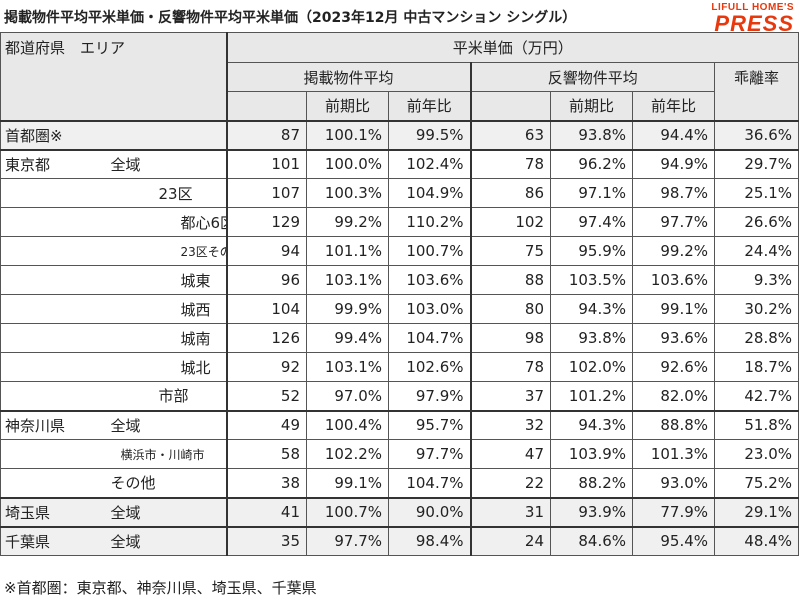 The width and height of the screenshot is (800, 600). What do you see at coordinates (592, 483) in the screenshot?
I see `cell-response-mom: 88.2%` at bounding box center [592, 483].